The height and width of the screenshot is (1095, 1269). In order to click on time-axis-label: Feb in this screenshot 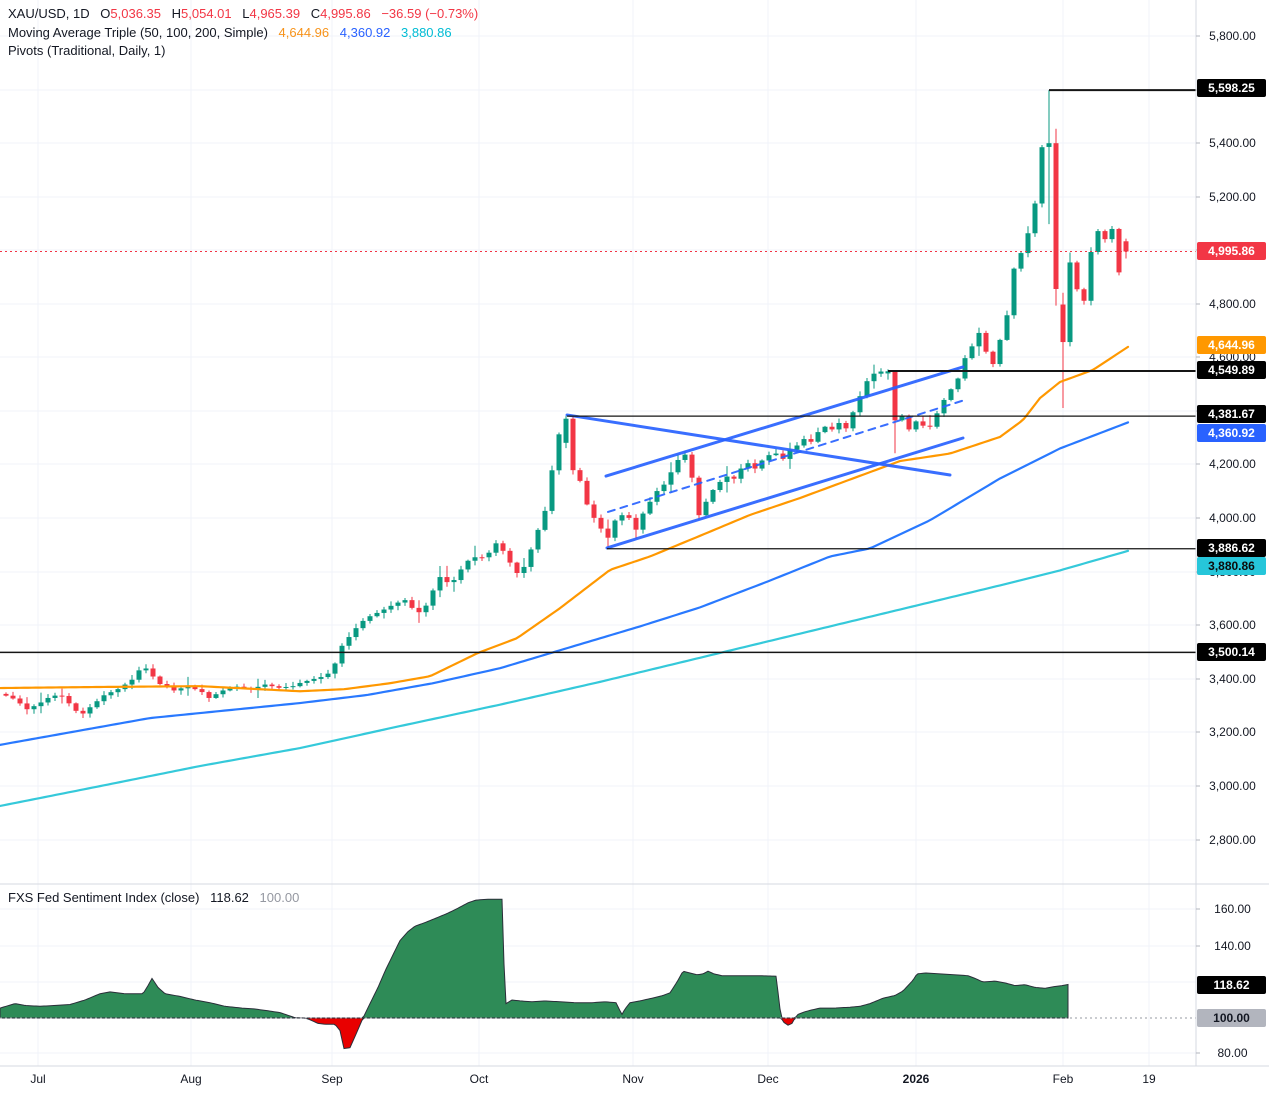, I will do `click(1063, 1079)`.